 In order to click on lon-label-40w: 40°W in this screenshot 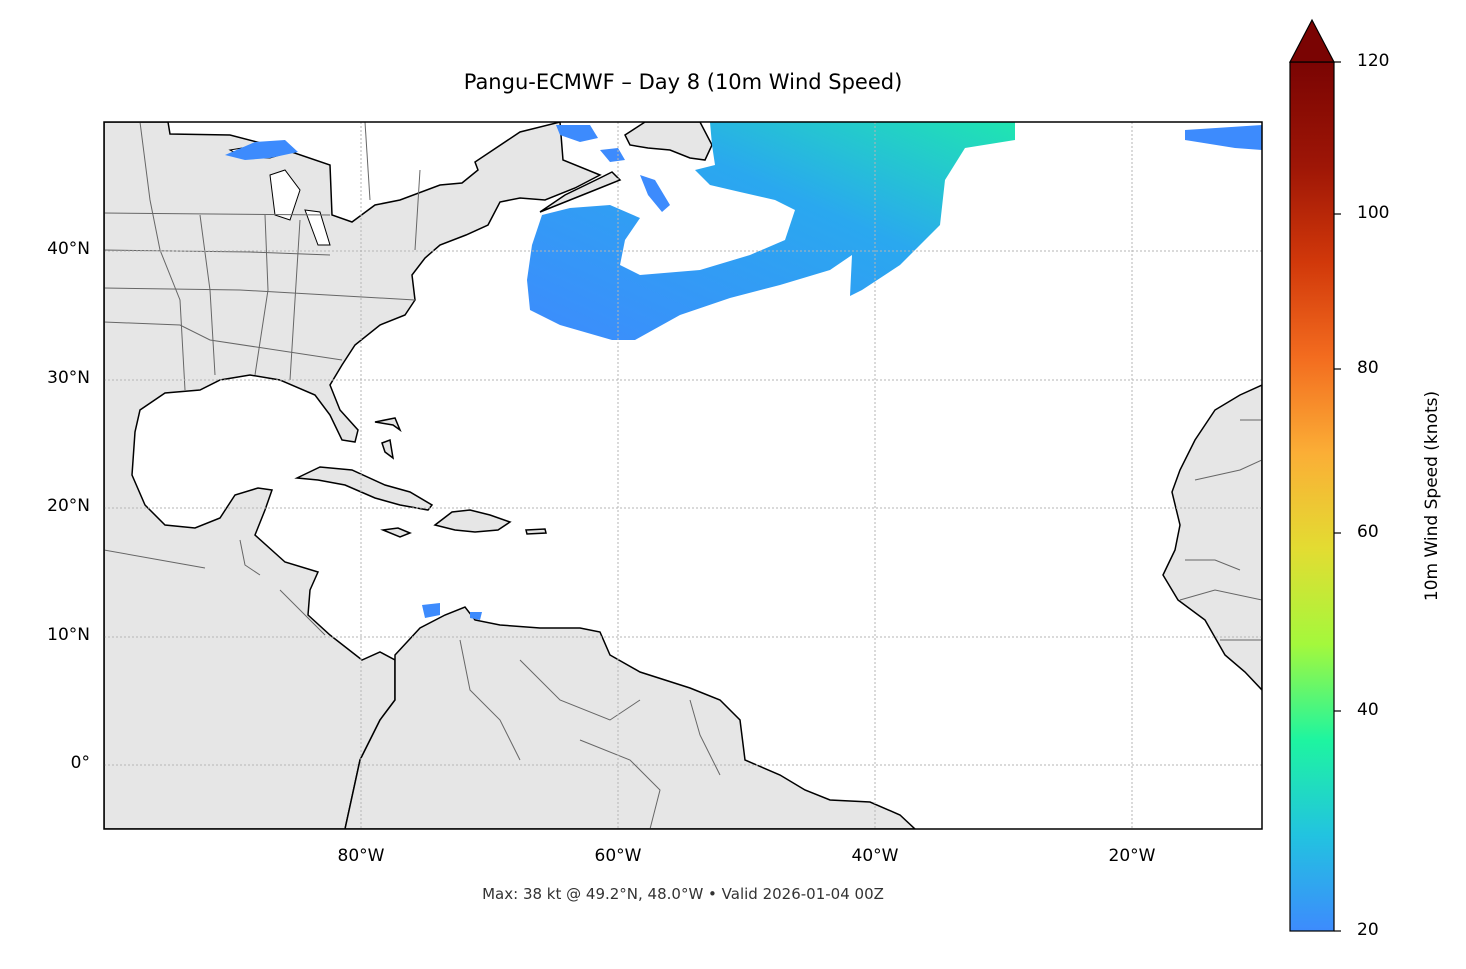, I will do `click(875, 856)`.